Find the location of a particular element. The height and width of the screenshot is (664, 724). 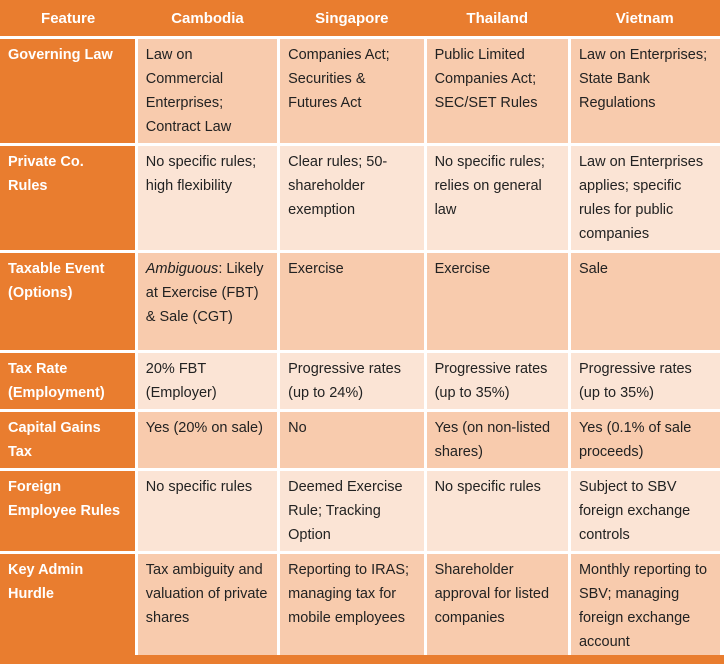

table-cell: Yes (0.1% of sale proceeds) is located at coordinates (643, 439).